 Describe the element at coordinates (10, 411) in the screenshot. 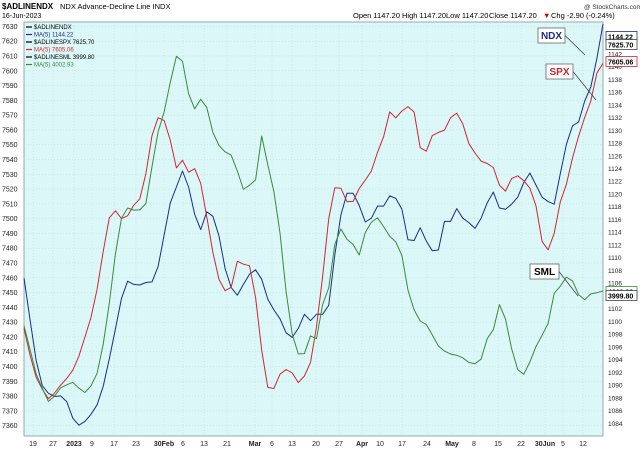

I see `left-axis-tick-label: 7370` at that location.